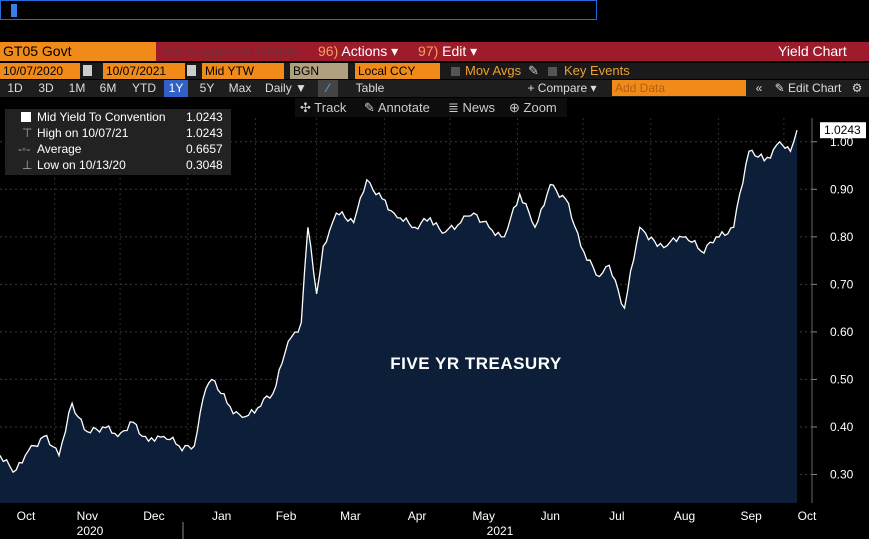 The width and height of the screenshot is (869, 539). What do you see at coordinates (207, 88) in the screenshot?
I see `period-button-5y: 5Y` at bounding box center [207, 88].